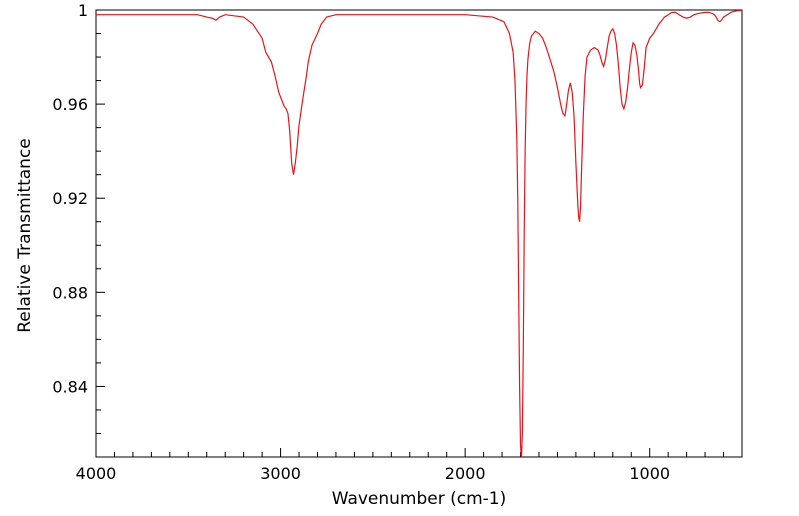 The width and height of the screenshot is (799, 516). Describe the element at coordinates (280, 473) in the screenshot. I see `x-tick-label: 3000` at that location.